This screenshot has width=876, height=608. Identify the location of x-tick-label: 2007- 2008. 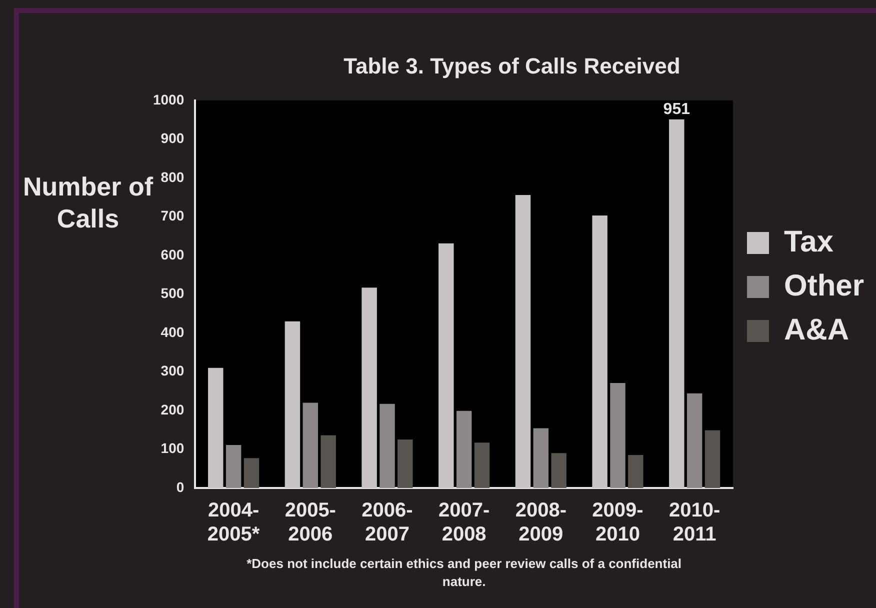
(464, 523).